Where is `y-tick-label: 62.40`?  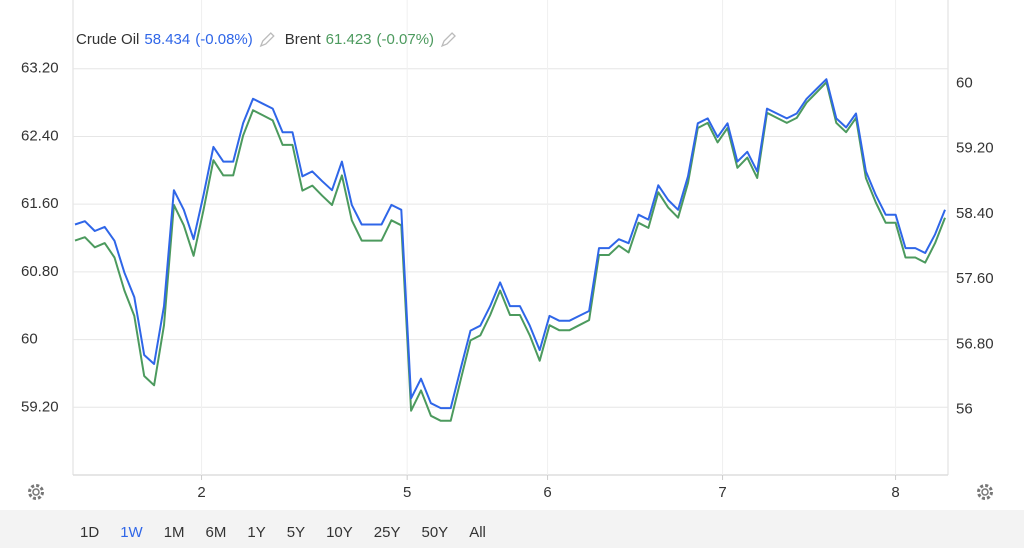 y-tick-label: 62.40 is located at coordinates (40, 135).